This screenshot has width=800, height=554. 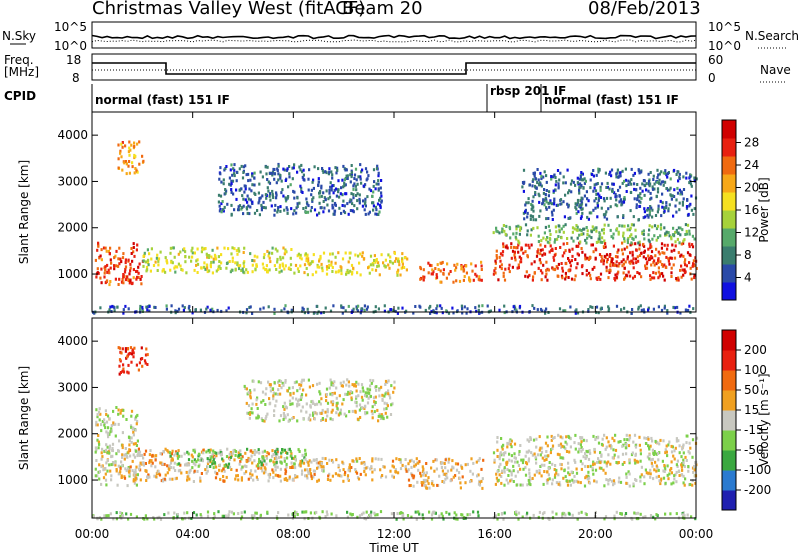 What do you see at coordinates (394, 37) in the screenshot?
I see `nsky-series` at bounding box center [394, 37].